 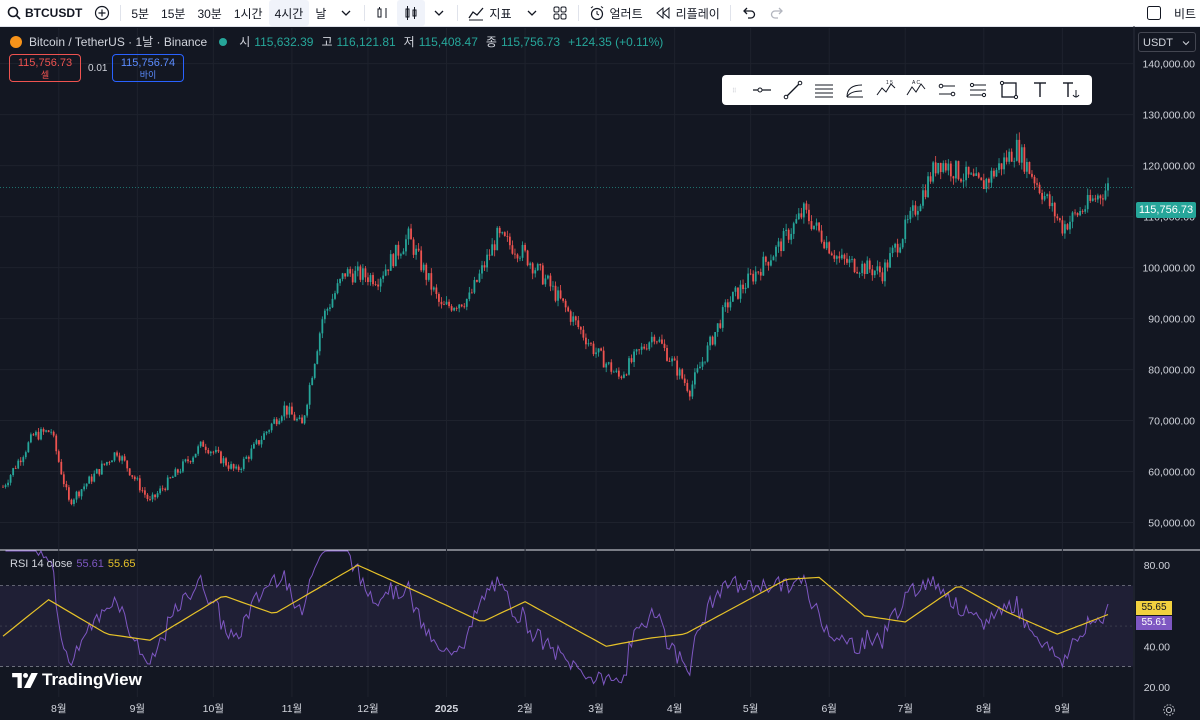 What do you see at coordinates (148, 68) in the screenshot?
I see `buy-button: 115,756.74 바이` at bounding box center [148, 68].